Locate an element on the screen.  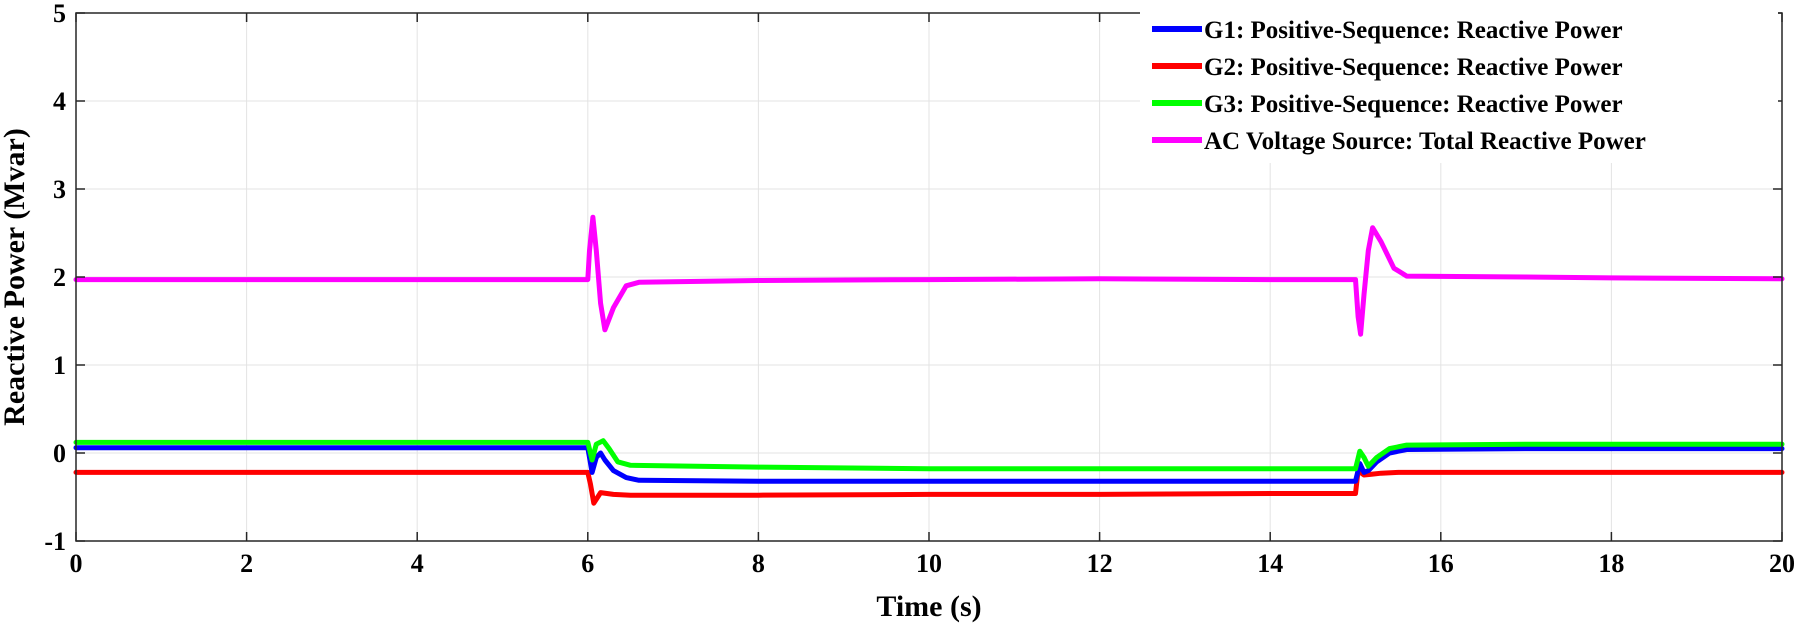
legend-box is located at coordinates (1459, 86).